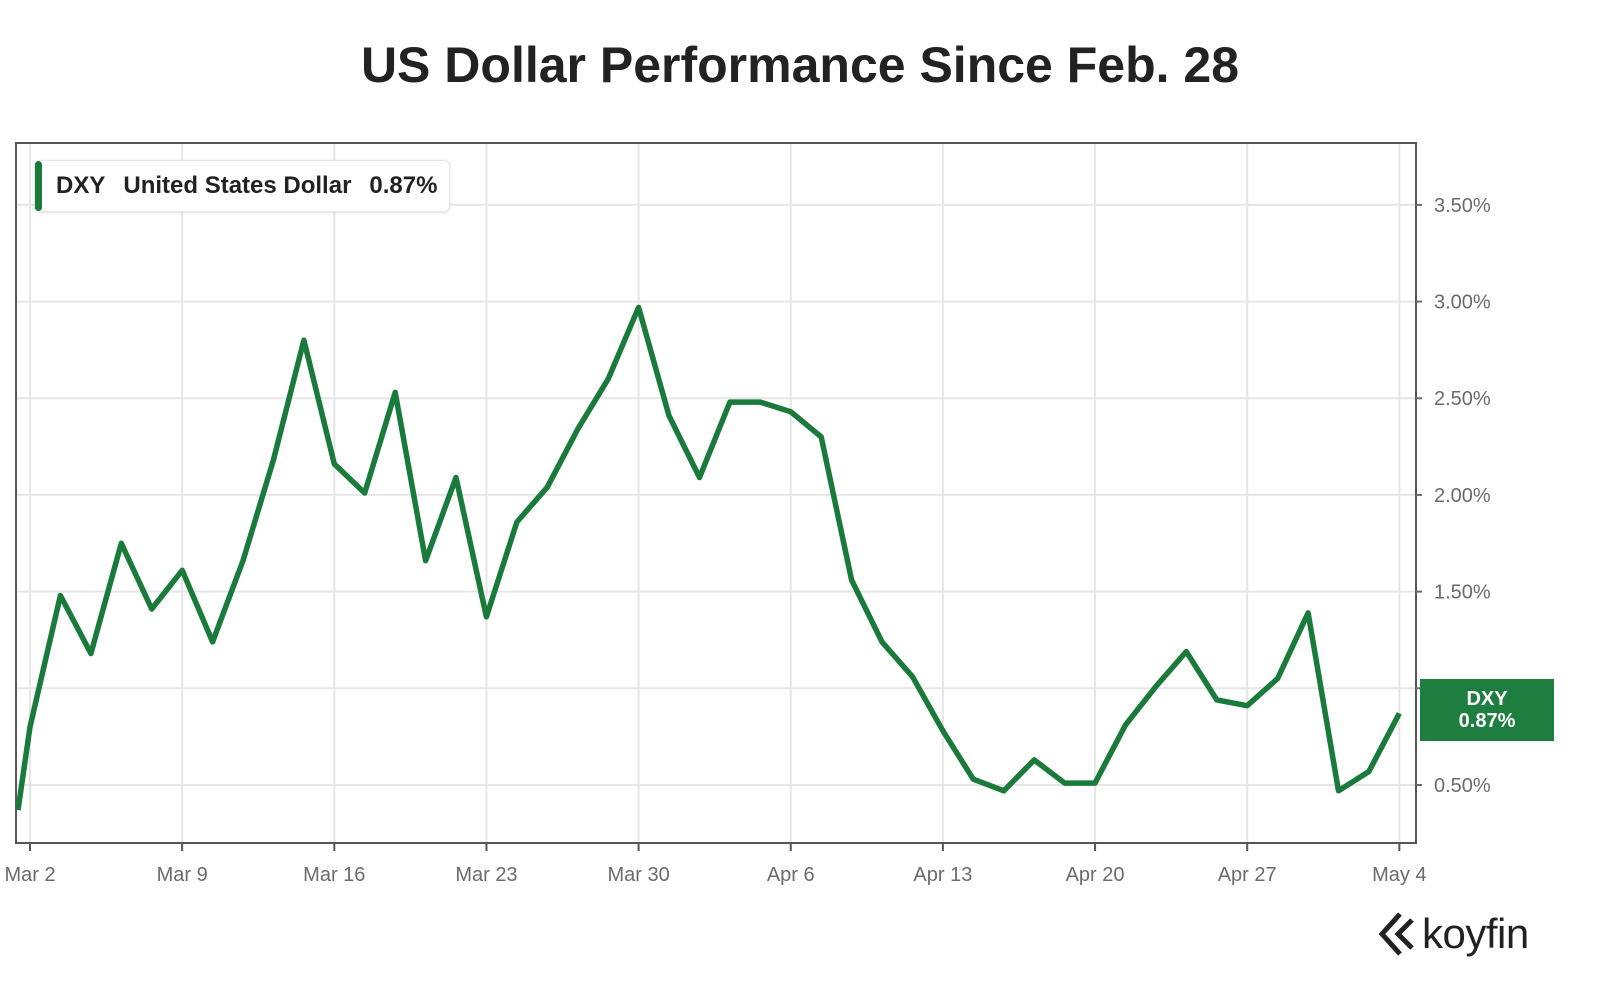 The width and height of the screenshot is (1600, 1000). Describe the element at coordinates (1396, 934) in the screenshot. I see `koyfin-logo-icon` at that location.